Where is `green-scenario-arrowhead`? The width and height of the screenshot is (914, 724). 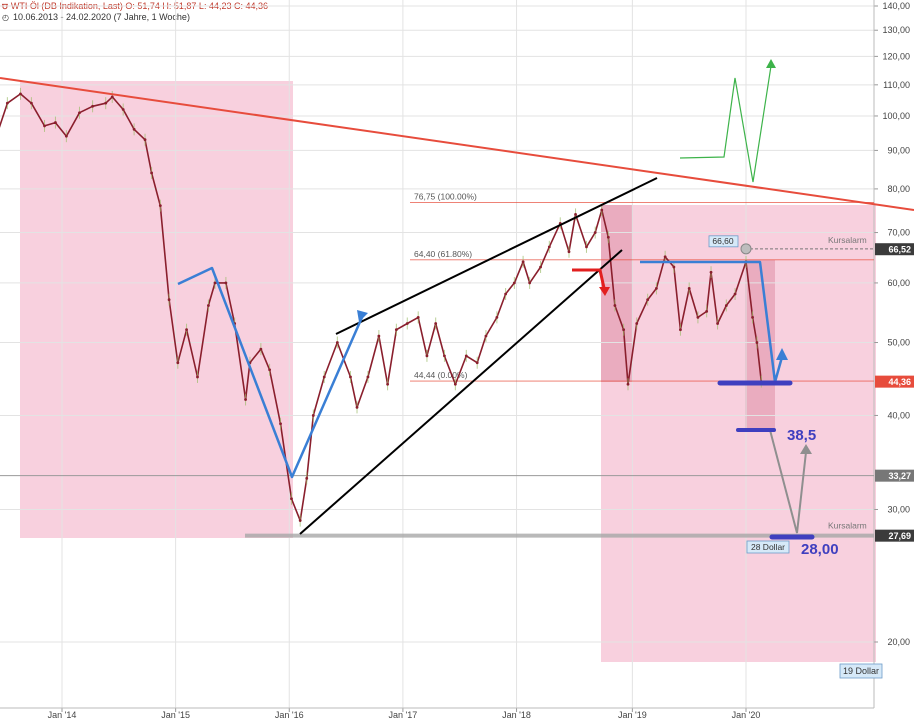
green-scenario-arrowhead is located at coordinates (771, 63).